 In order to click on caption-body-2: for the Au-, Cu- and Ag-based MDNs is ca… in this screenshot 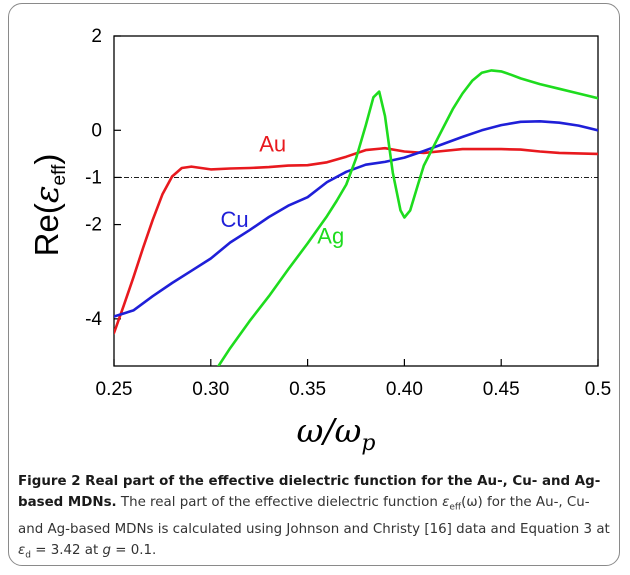, I will do `click(314, 516)`.